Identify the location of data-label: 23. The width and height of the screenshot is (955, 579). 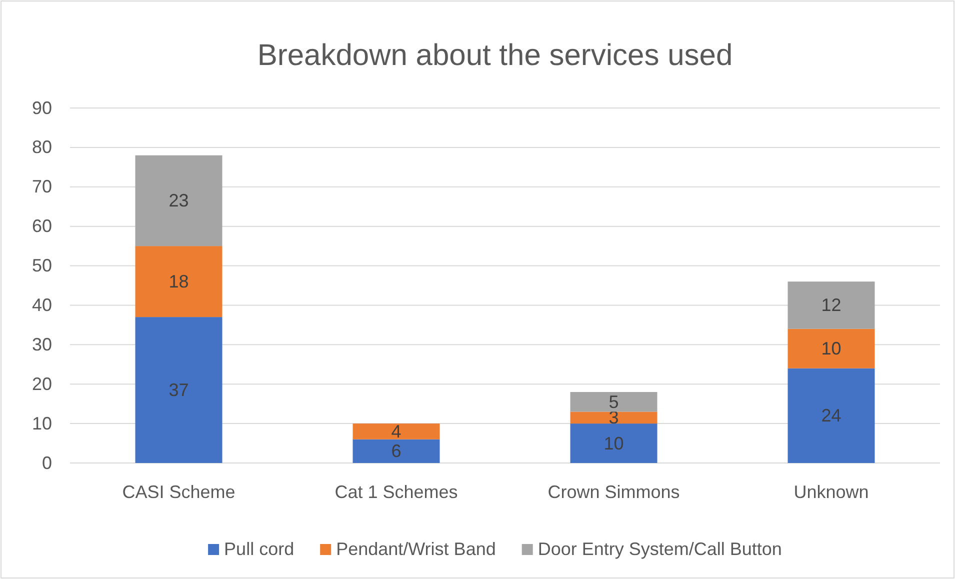
(178, 200).